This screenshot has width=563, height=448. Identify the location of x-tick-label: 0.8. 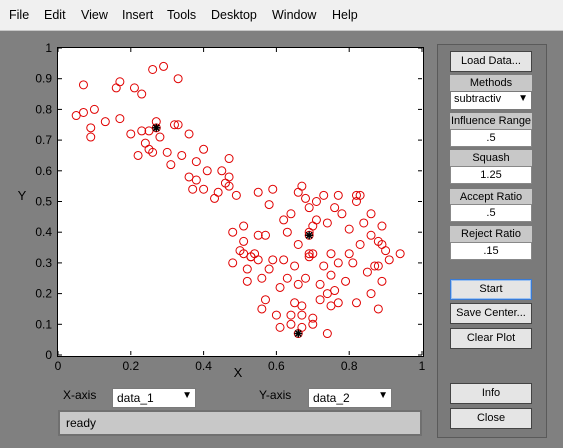
(349, 366).